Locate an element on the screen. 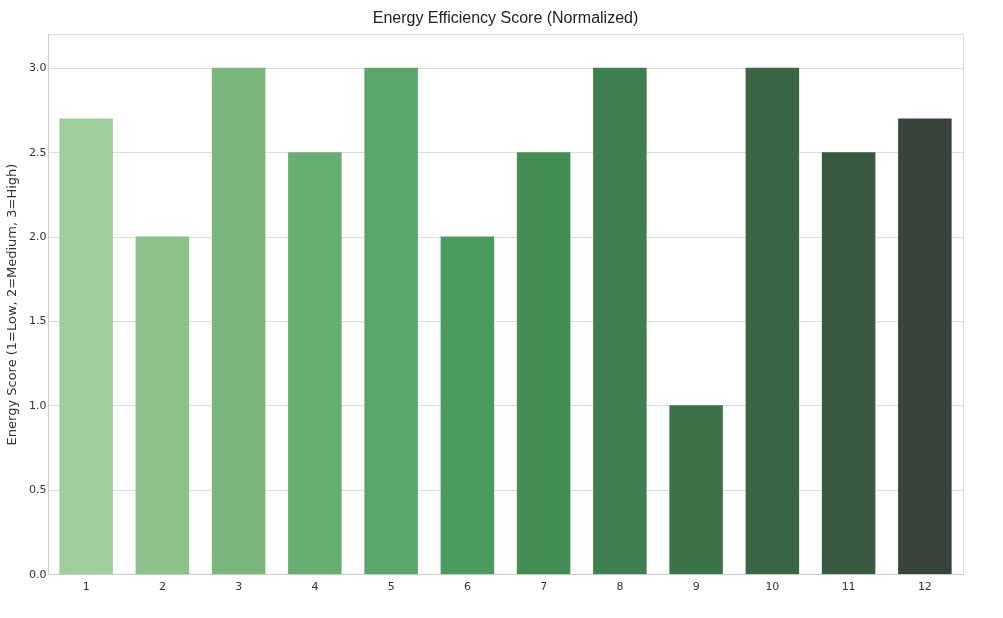 This screenshot has width=1003, height=618. x-tick-label: 8 is located at coordinates (620, 586).